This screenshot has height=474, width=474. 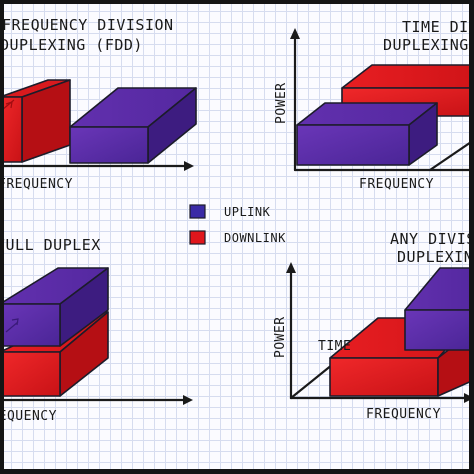 I want to click on ad-title-line1: ANY DIVISI, so click(x=432, y=239).